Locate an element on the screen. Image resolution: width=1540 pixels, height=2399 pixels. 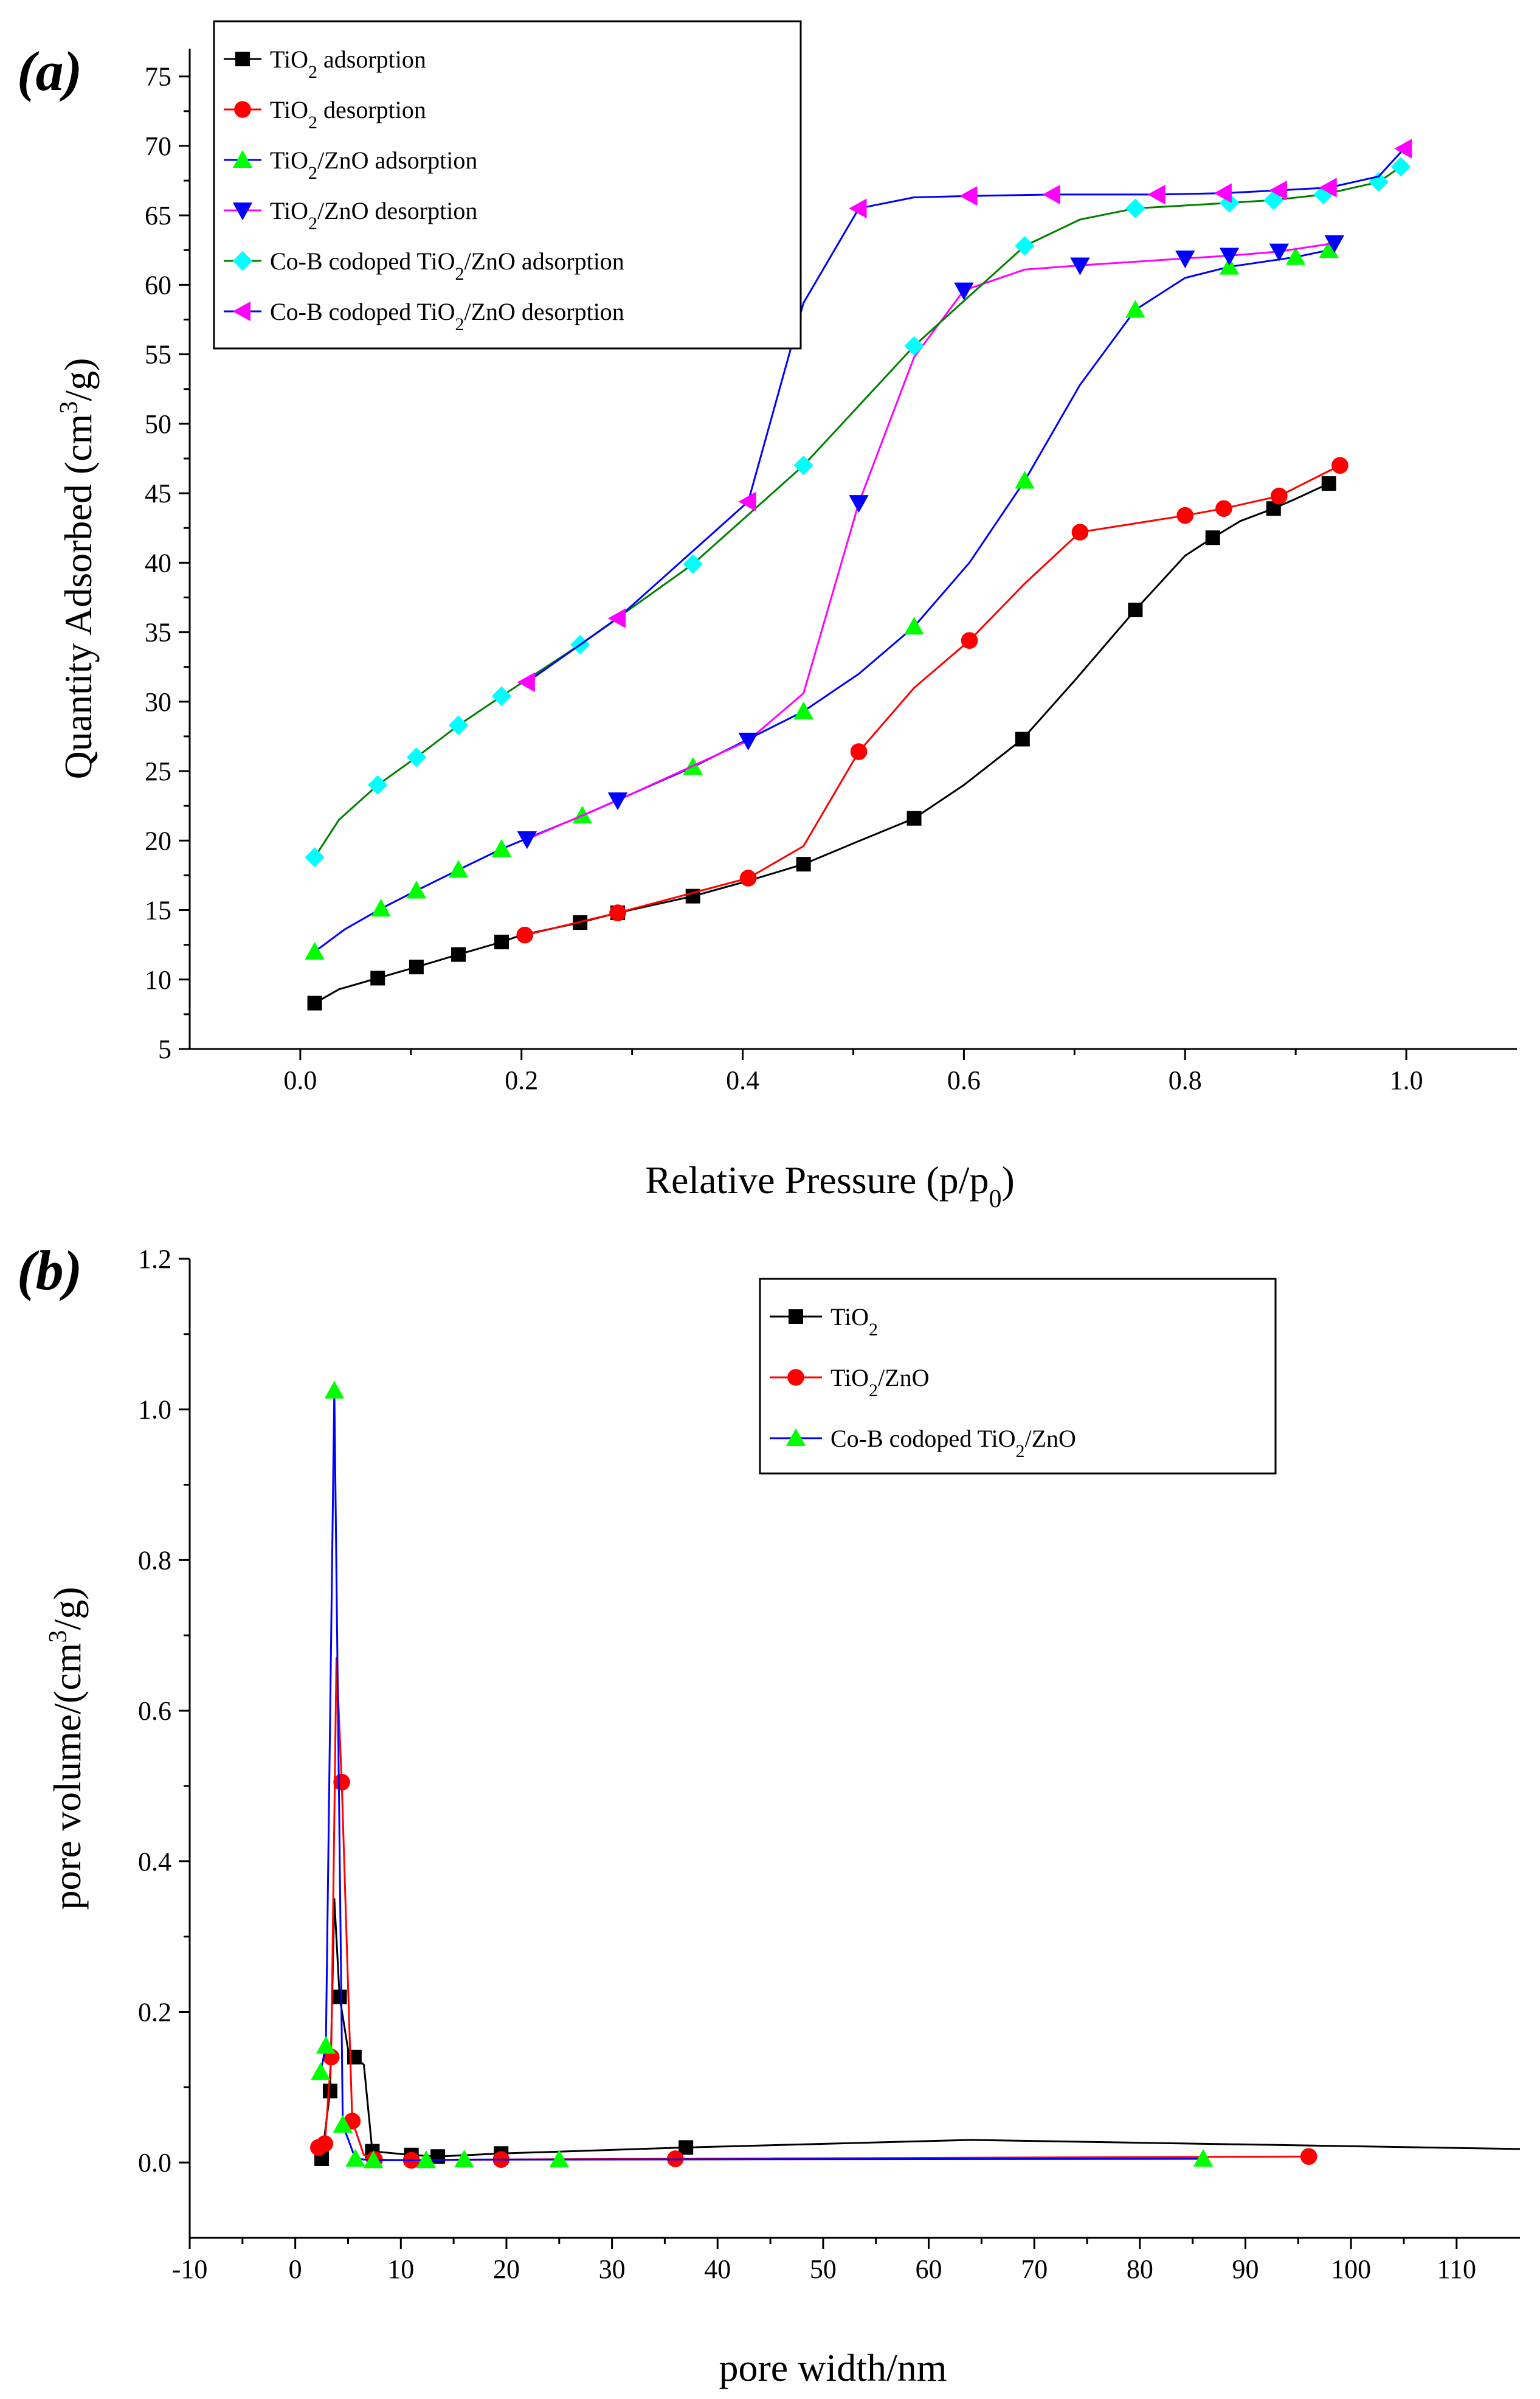
legend-label: Co-B codoped TiO2/ZnO desorption is located at coordinates (447, 316).